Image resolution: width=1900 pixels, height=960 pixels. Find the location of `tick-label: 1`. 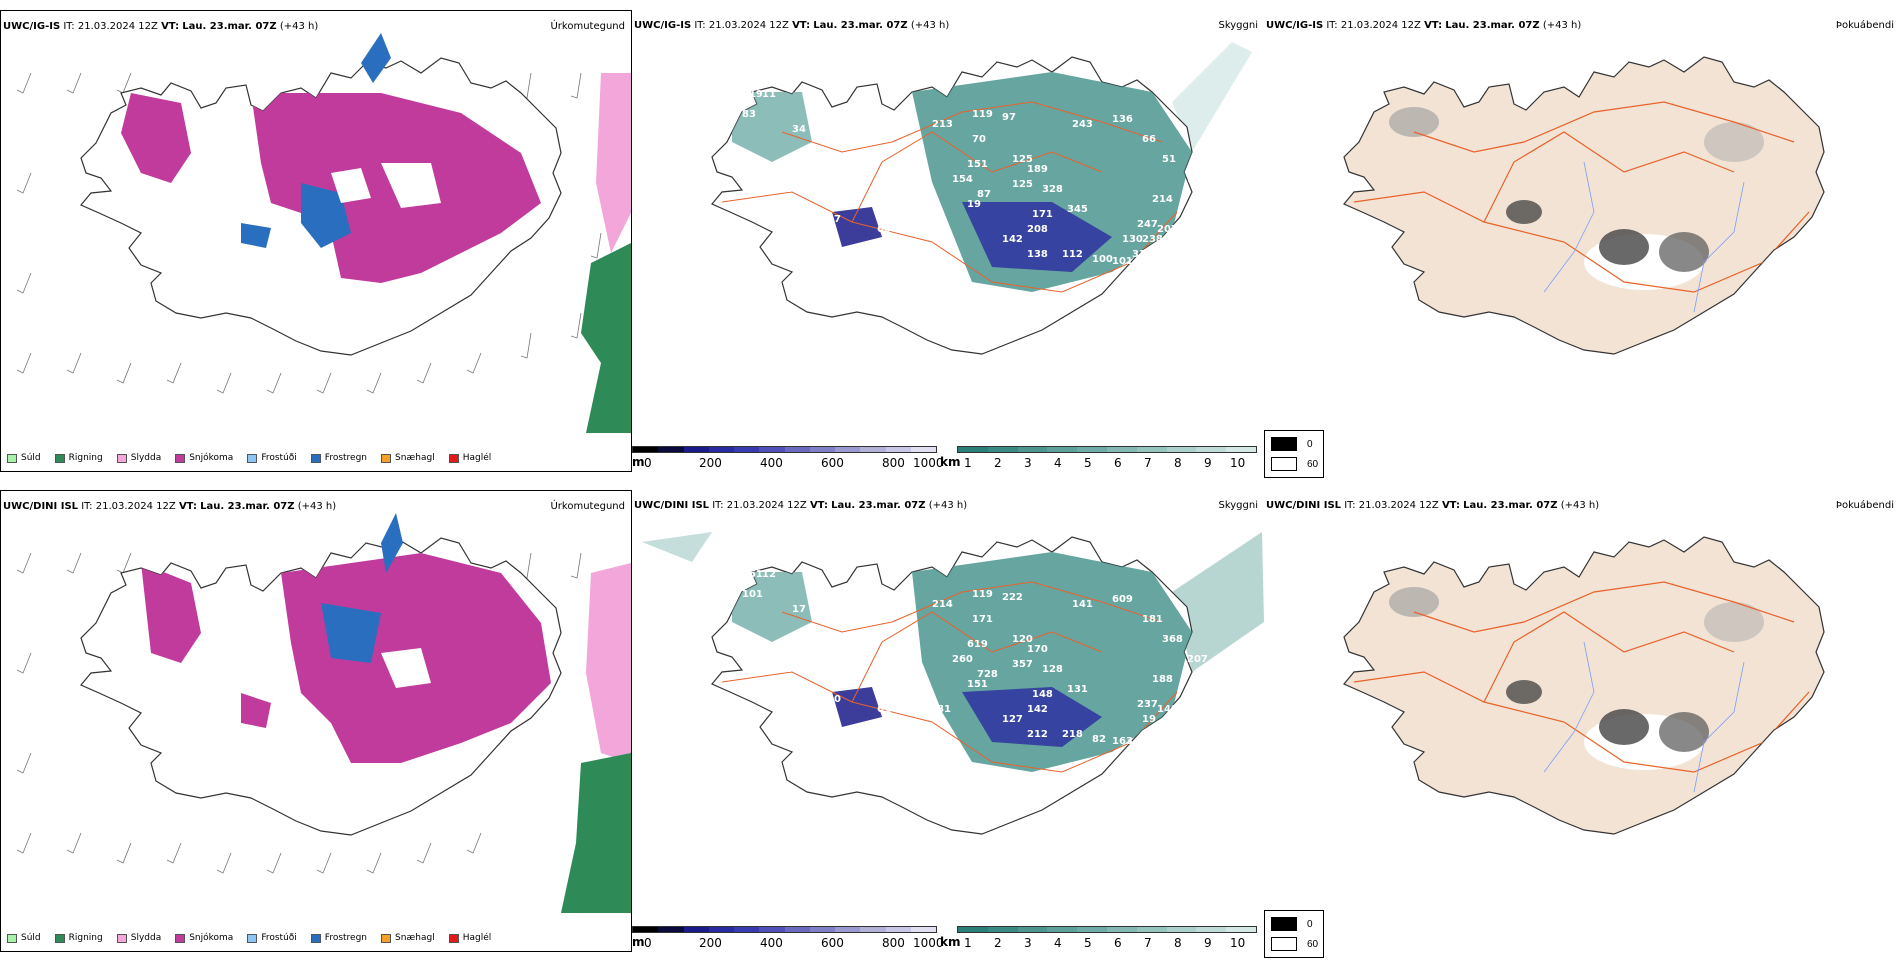

tick-label: 1 is located at coordinates (968, 943).